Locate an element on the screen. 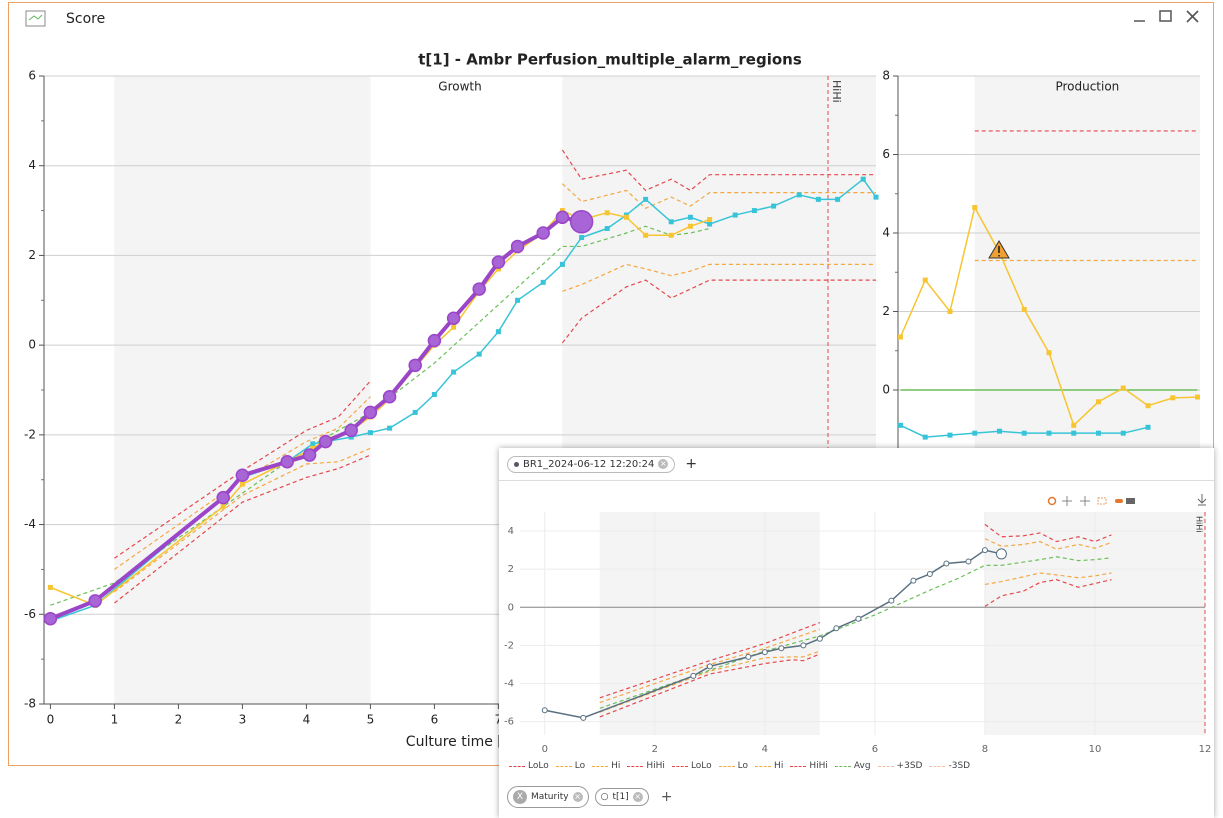  y-tick-label: -2 is located at coordinates (509, 645).